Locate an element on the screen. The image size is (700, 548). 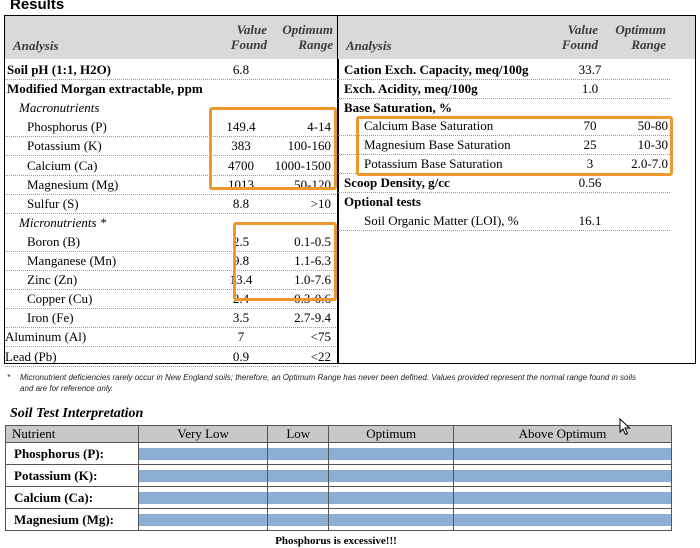
row-label: Soil Organic Matter (LOI), % is located at coordinates (441, 220).